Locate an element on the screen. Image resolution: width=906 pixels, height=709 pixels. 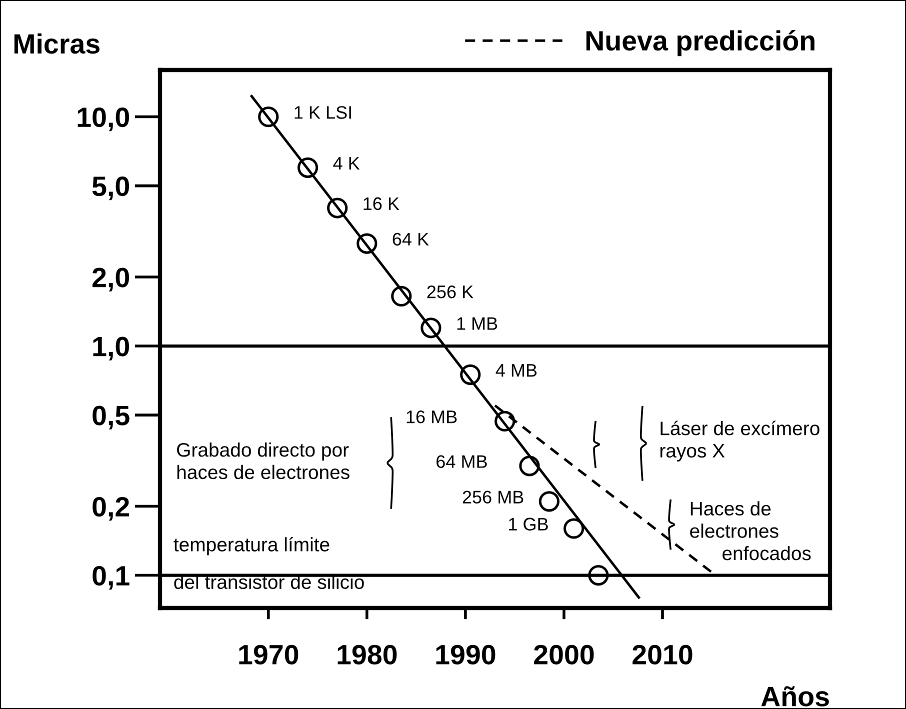
y-axis-title: Micras is located at coordinates (57, 43).